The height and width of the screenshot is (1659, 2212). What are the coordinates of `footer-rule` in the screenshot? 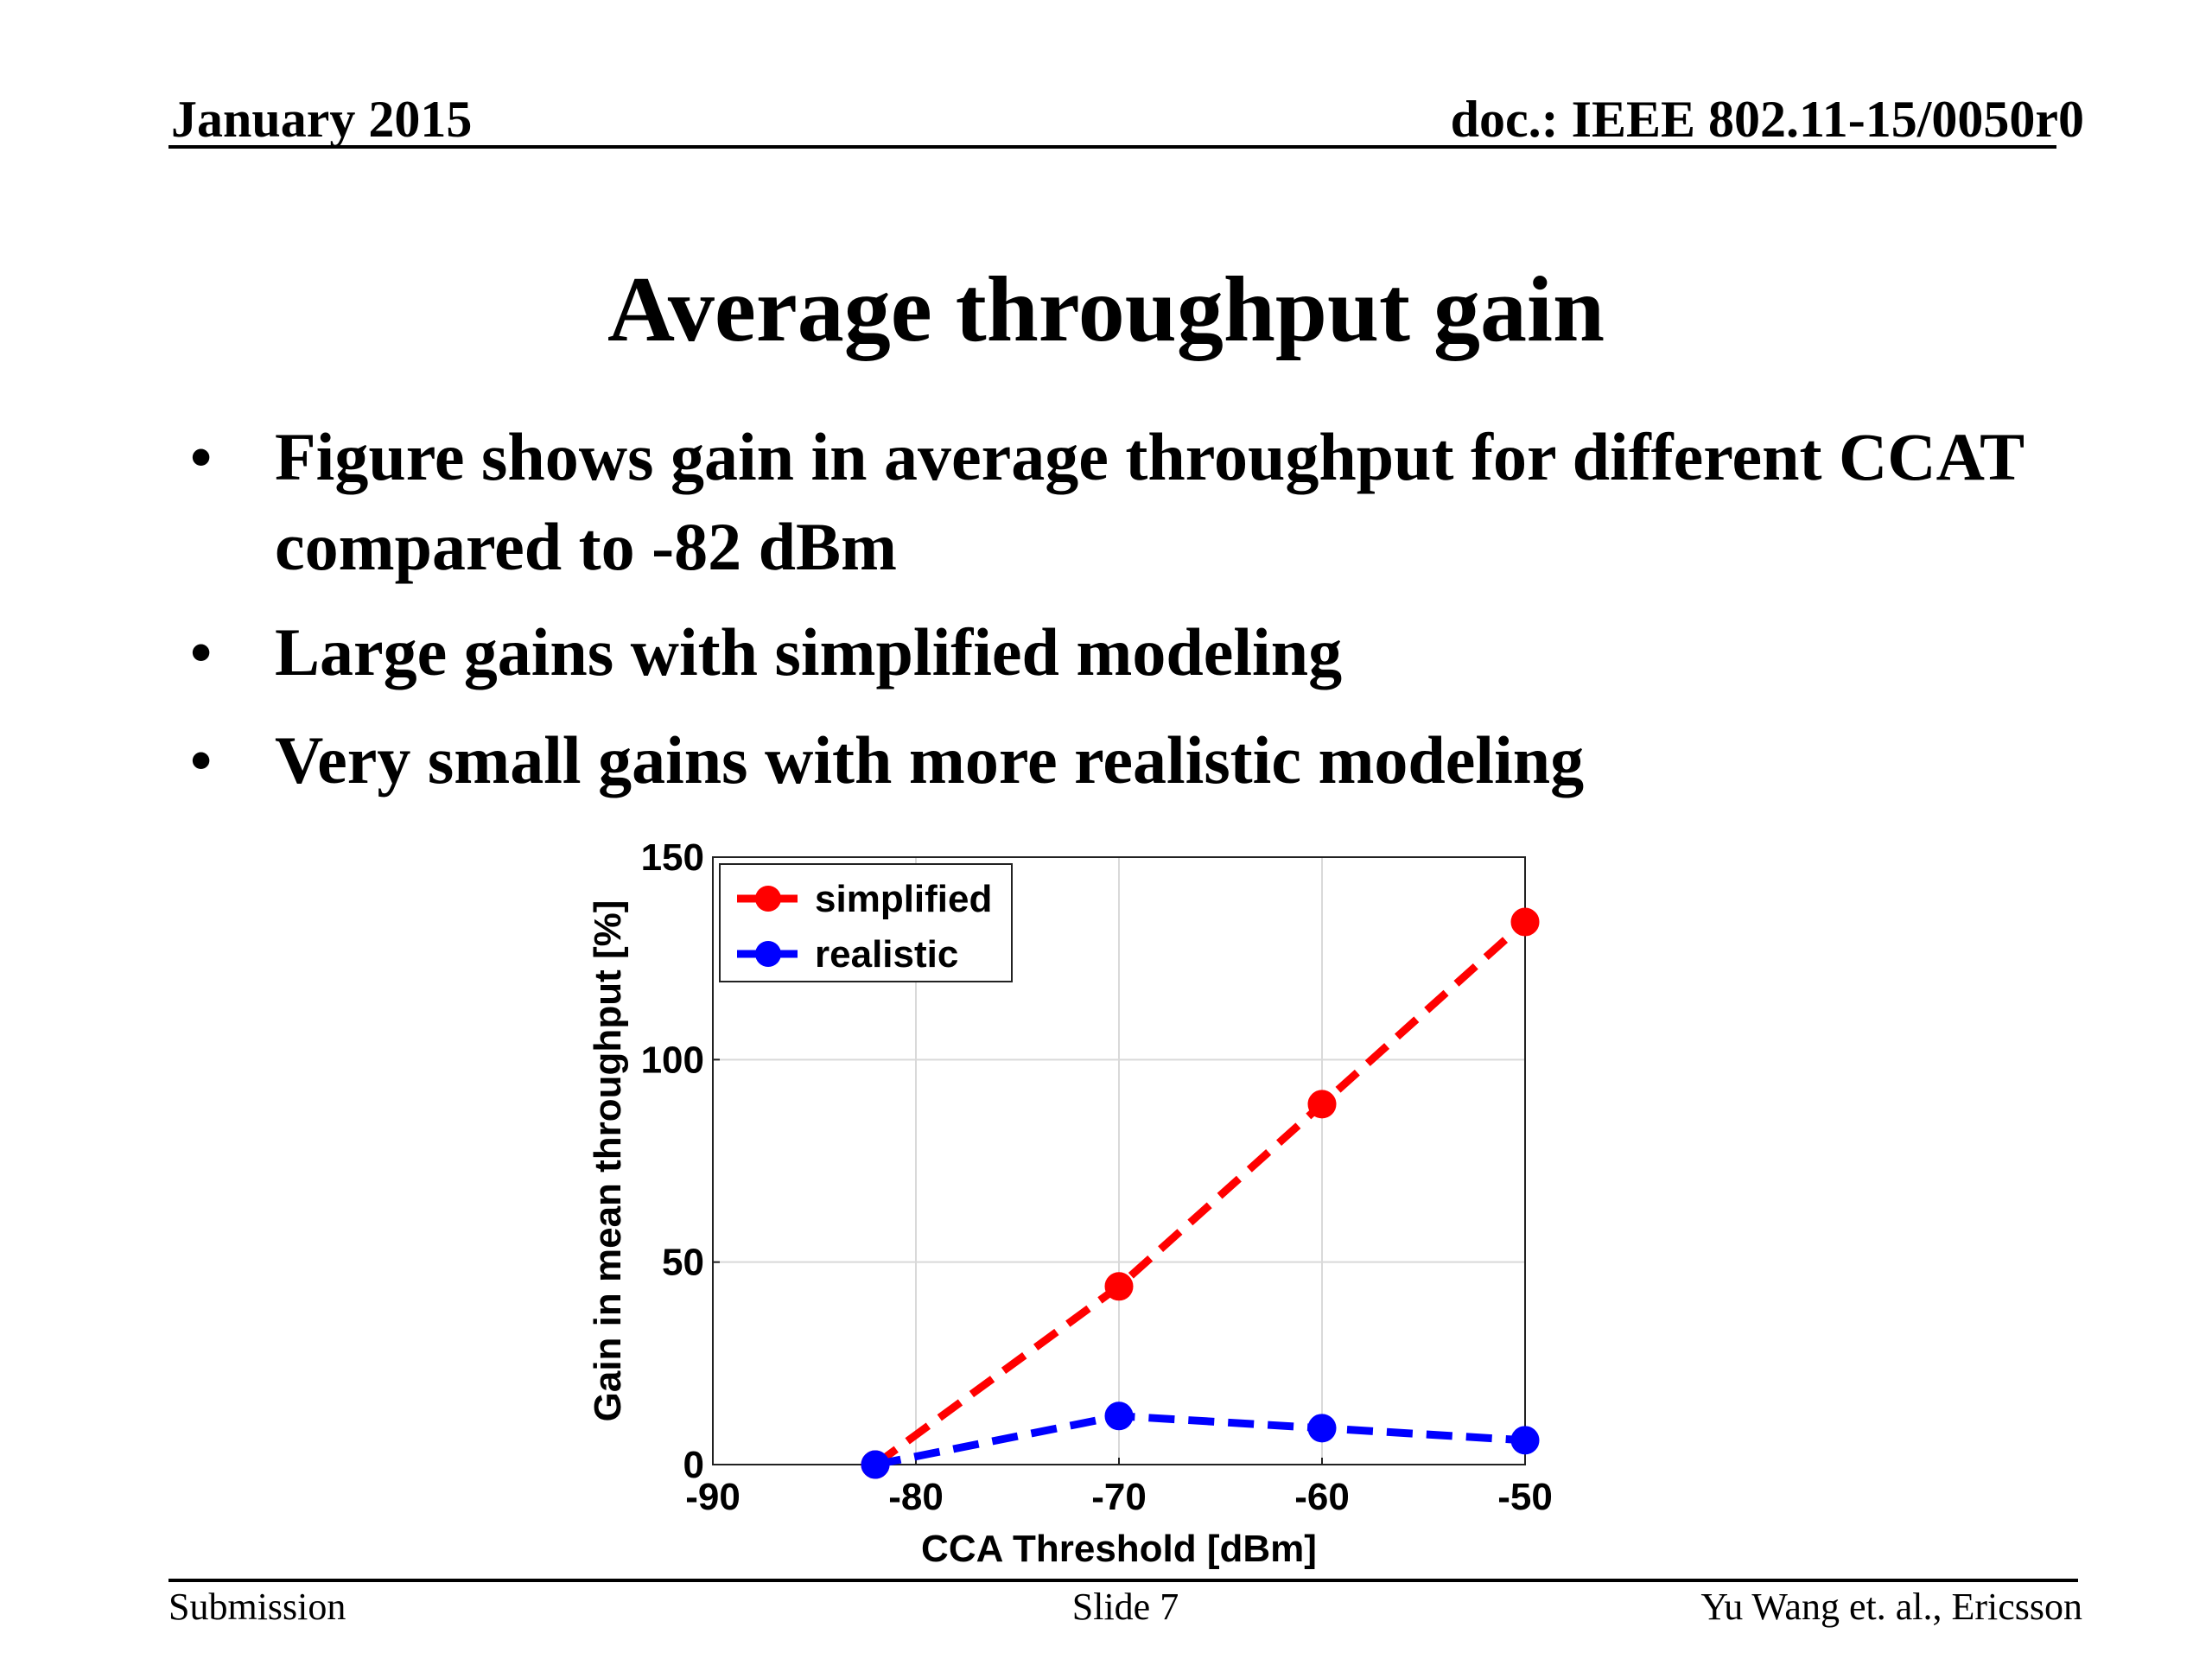 It's located at (1123, 1580).